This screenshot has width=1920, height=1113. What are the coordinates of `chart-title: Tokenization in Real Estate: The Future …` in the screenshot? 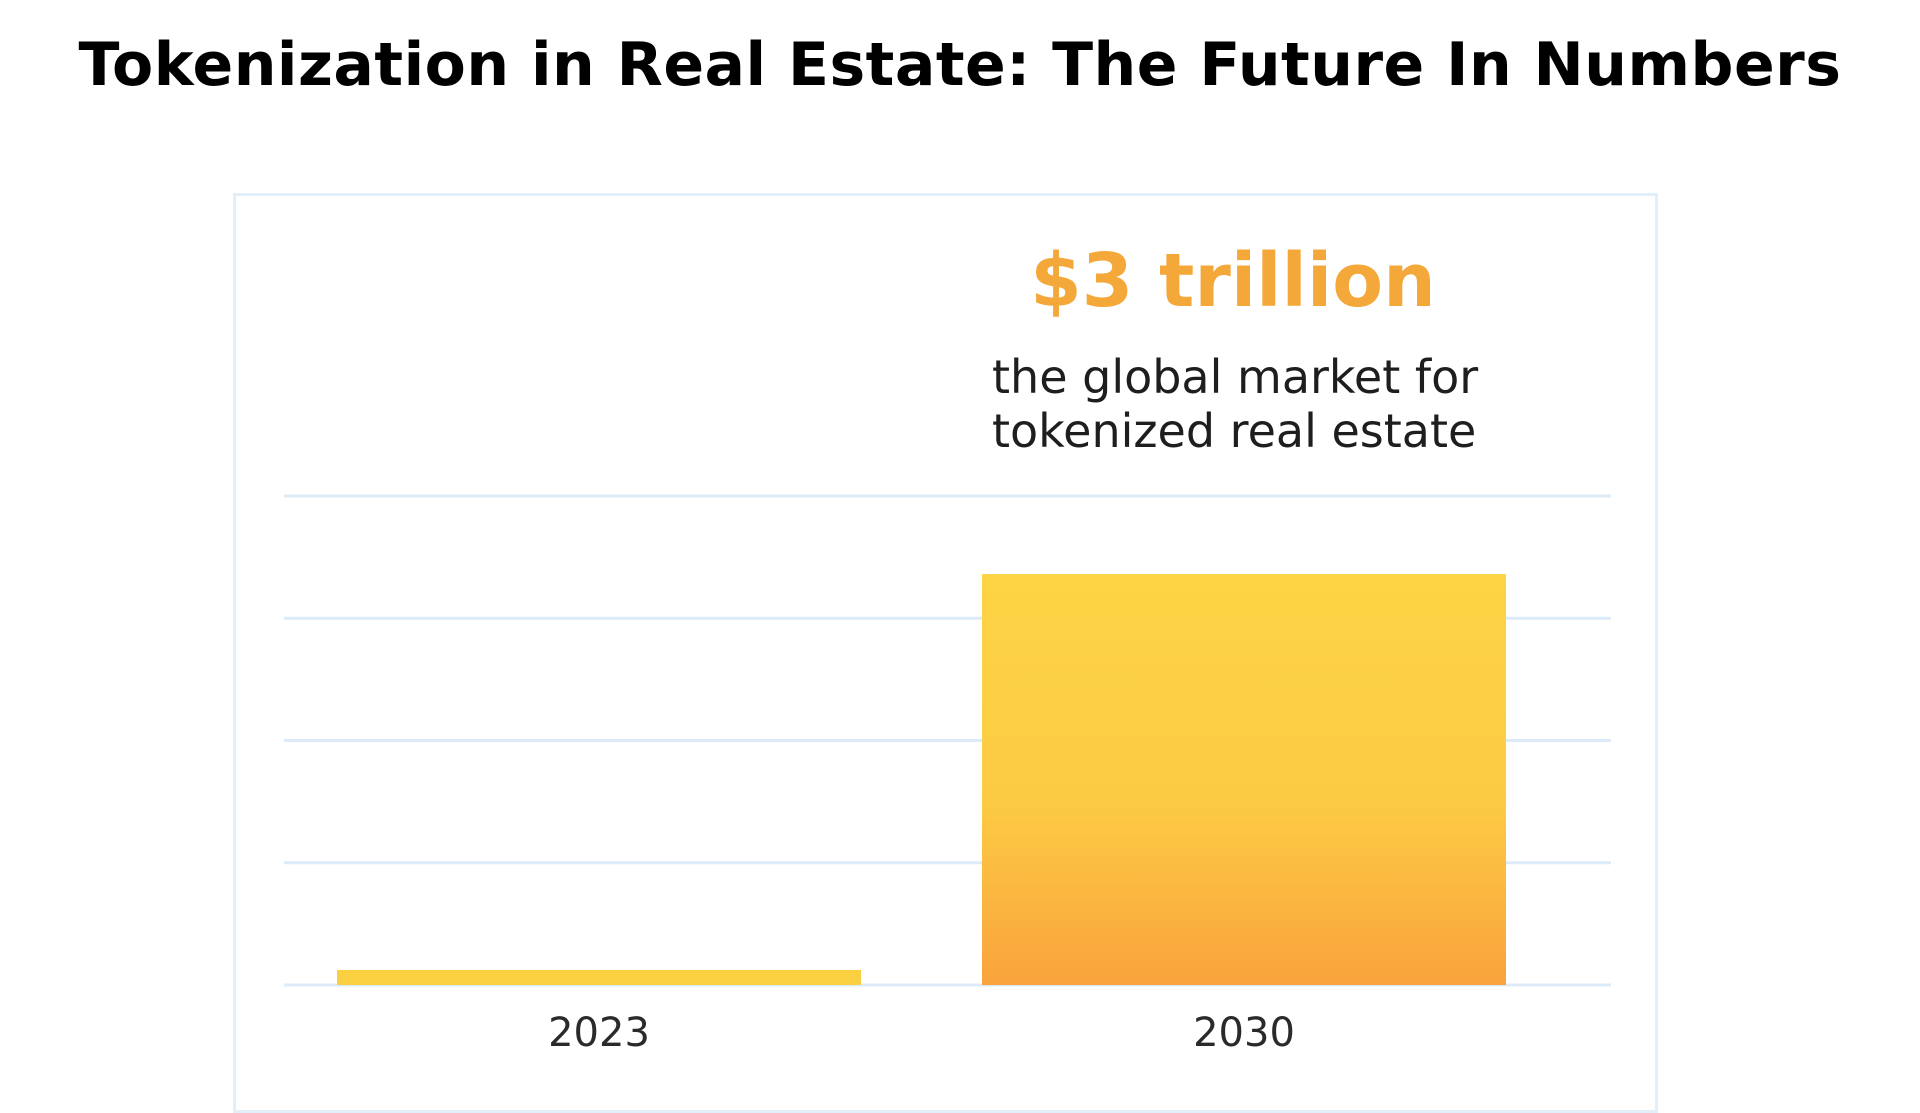 It's located at (960, 65).